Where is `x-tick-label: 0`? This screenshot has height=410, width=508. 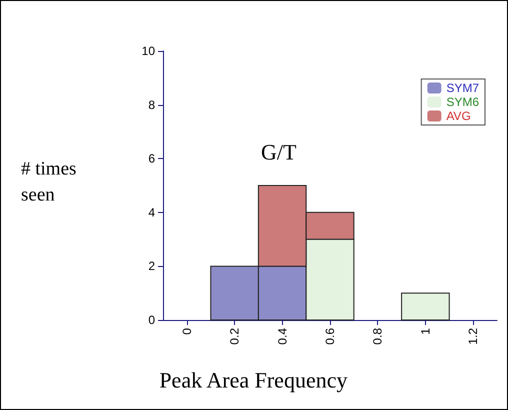 x-tick-label: 0 is located at coordinates (187, 331).